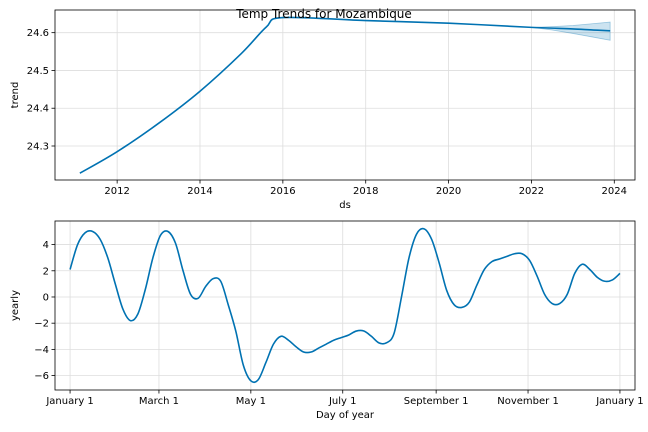 The height and width of the screenshot is (432, 648). What do you see at coordinates (41, 376) in the screenshot?
I see `yearly-ytick-label: −6` at bounding box center [41, 376].